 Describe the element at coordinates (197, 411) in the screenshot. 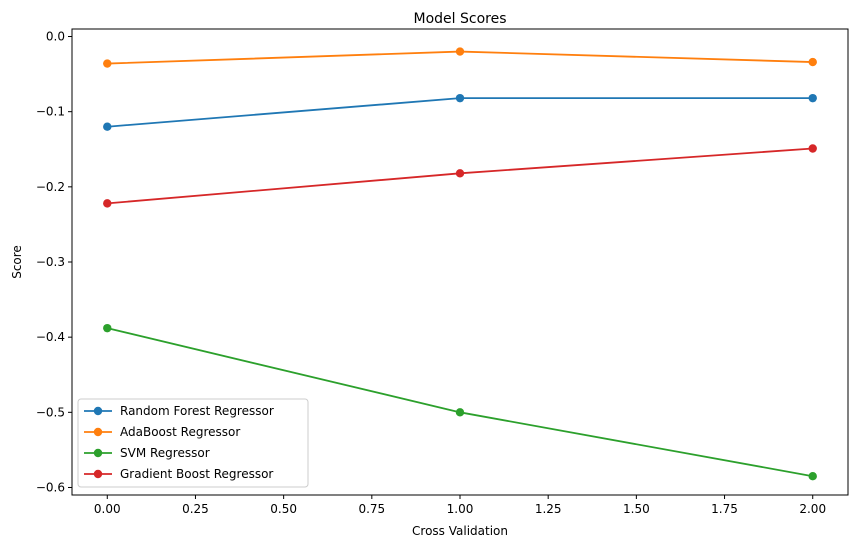

I see `legend-label: Random Forest Regressor` at that location.